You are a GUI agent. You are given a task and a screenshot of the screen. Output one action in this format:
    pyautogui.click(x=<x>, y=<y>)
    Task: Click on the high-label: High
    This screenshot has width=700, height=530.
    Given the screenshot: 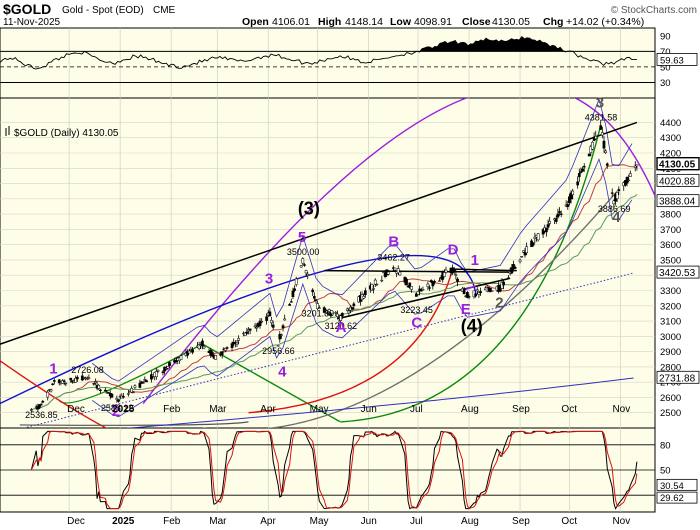 What is the action you would take?
    pyautogui.click(x=329, y=22)
    